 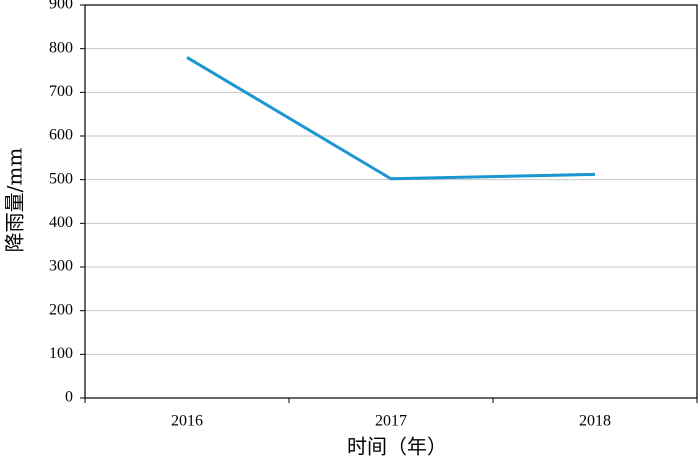 I want to click on y-tick-label: 300, so click(x=61, y=266).